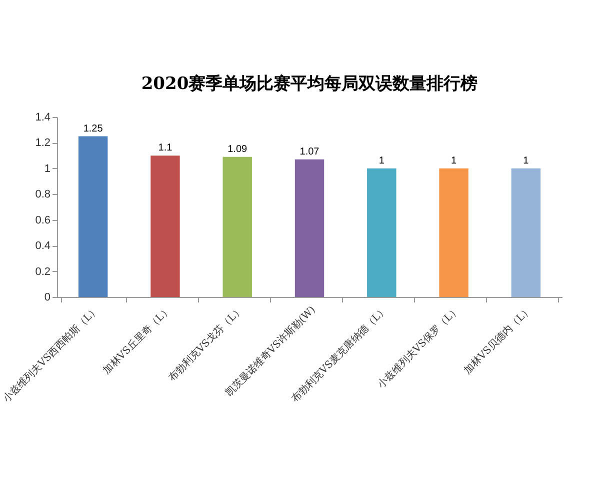 Image resolution: width=600 pixels, height=480 pixels. Describe the element at coordinates (309, 84) in the screenshot. I see `chart-title: 2020赛季单场比赛平均每局双误数量排行榜` at that location.